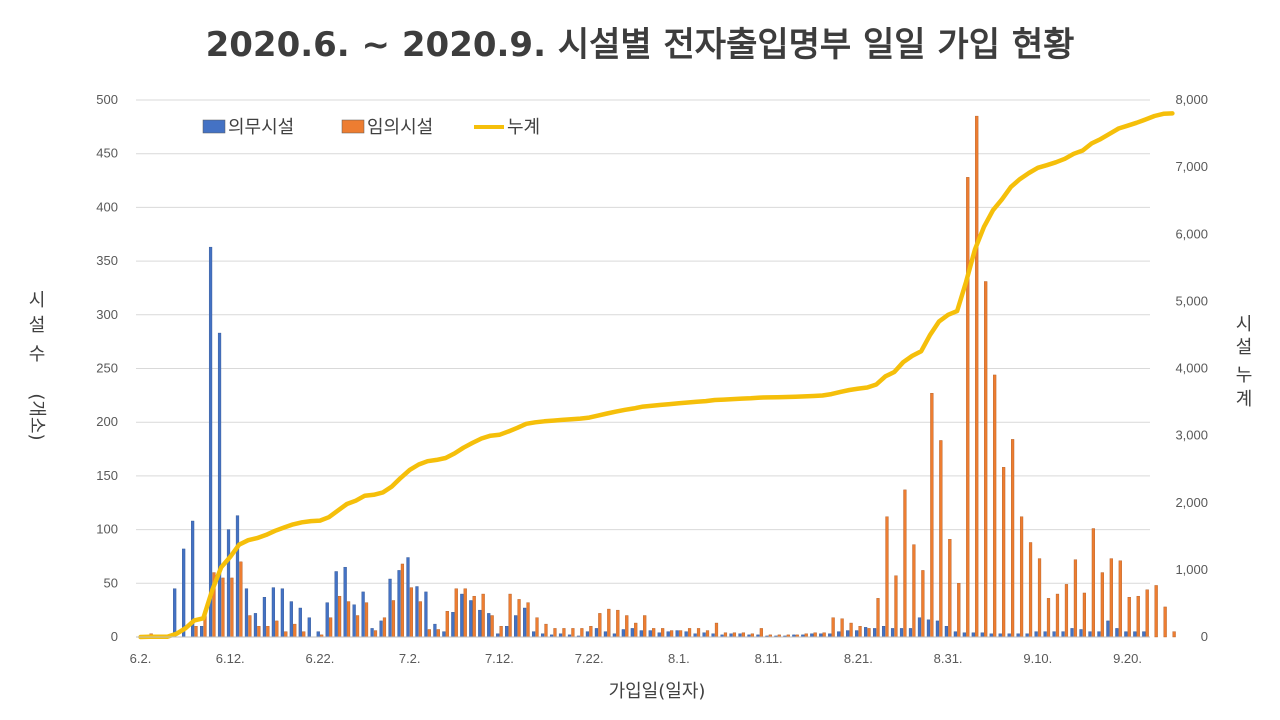 The image size is (1280, 720). Describe the element at coordinates (1244, 399) in the screenshot. I see `y2-axis-title-char: 계` at that location.